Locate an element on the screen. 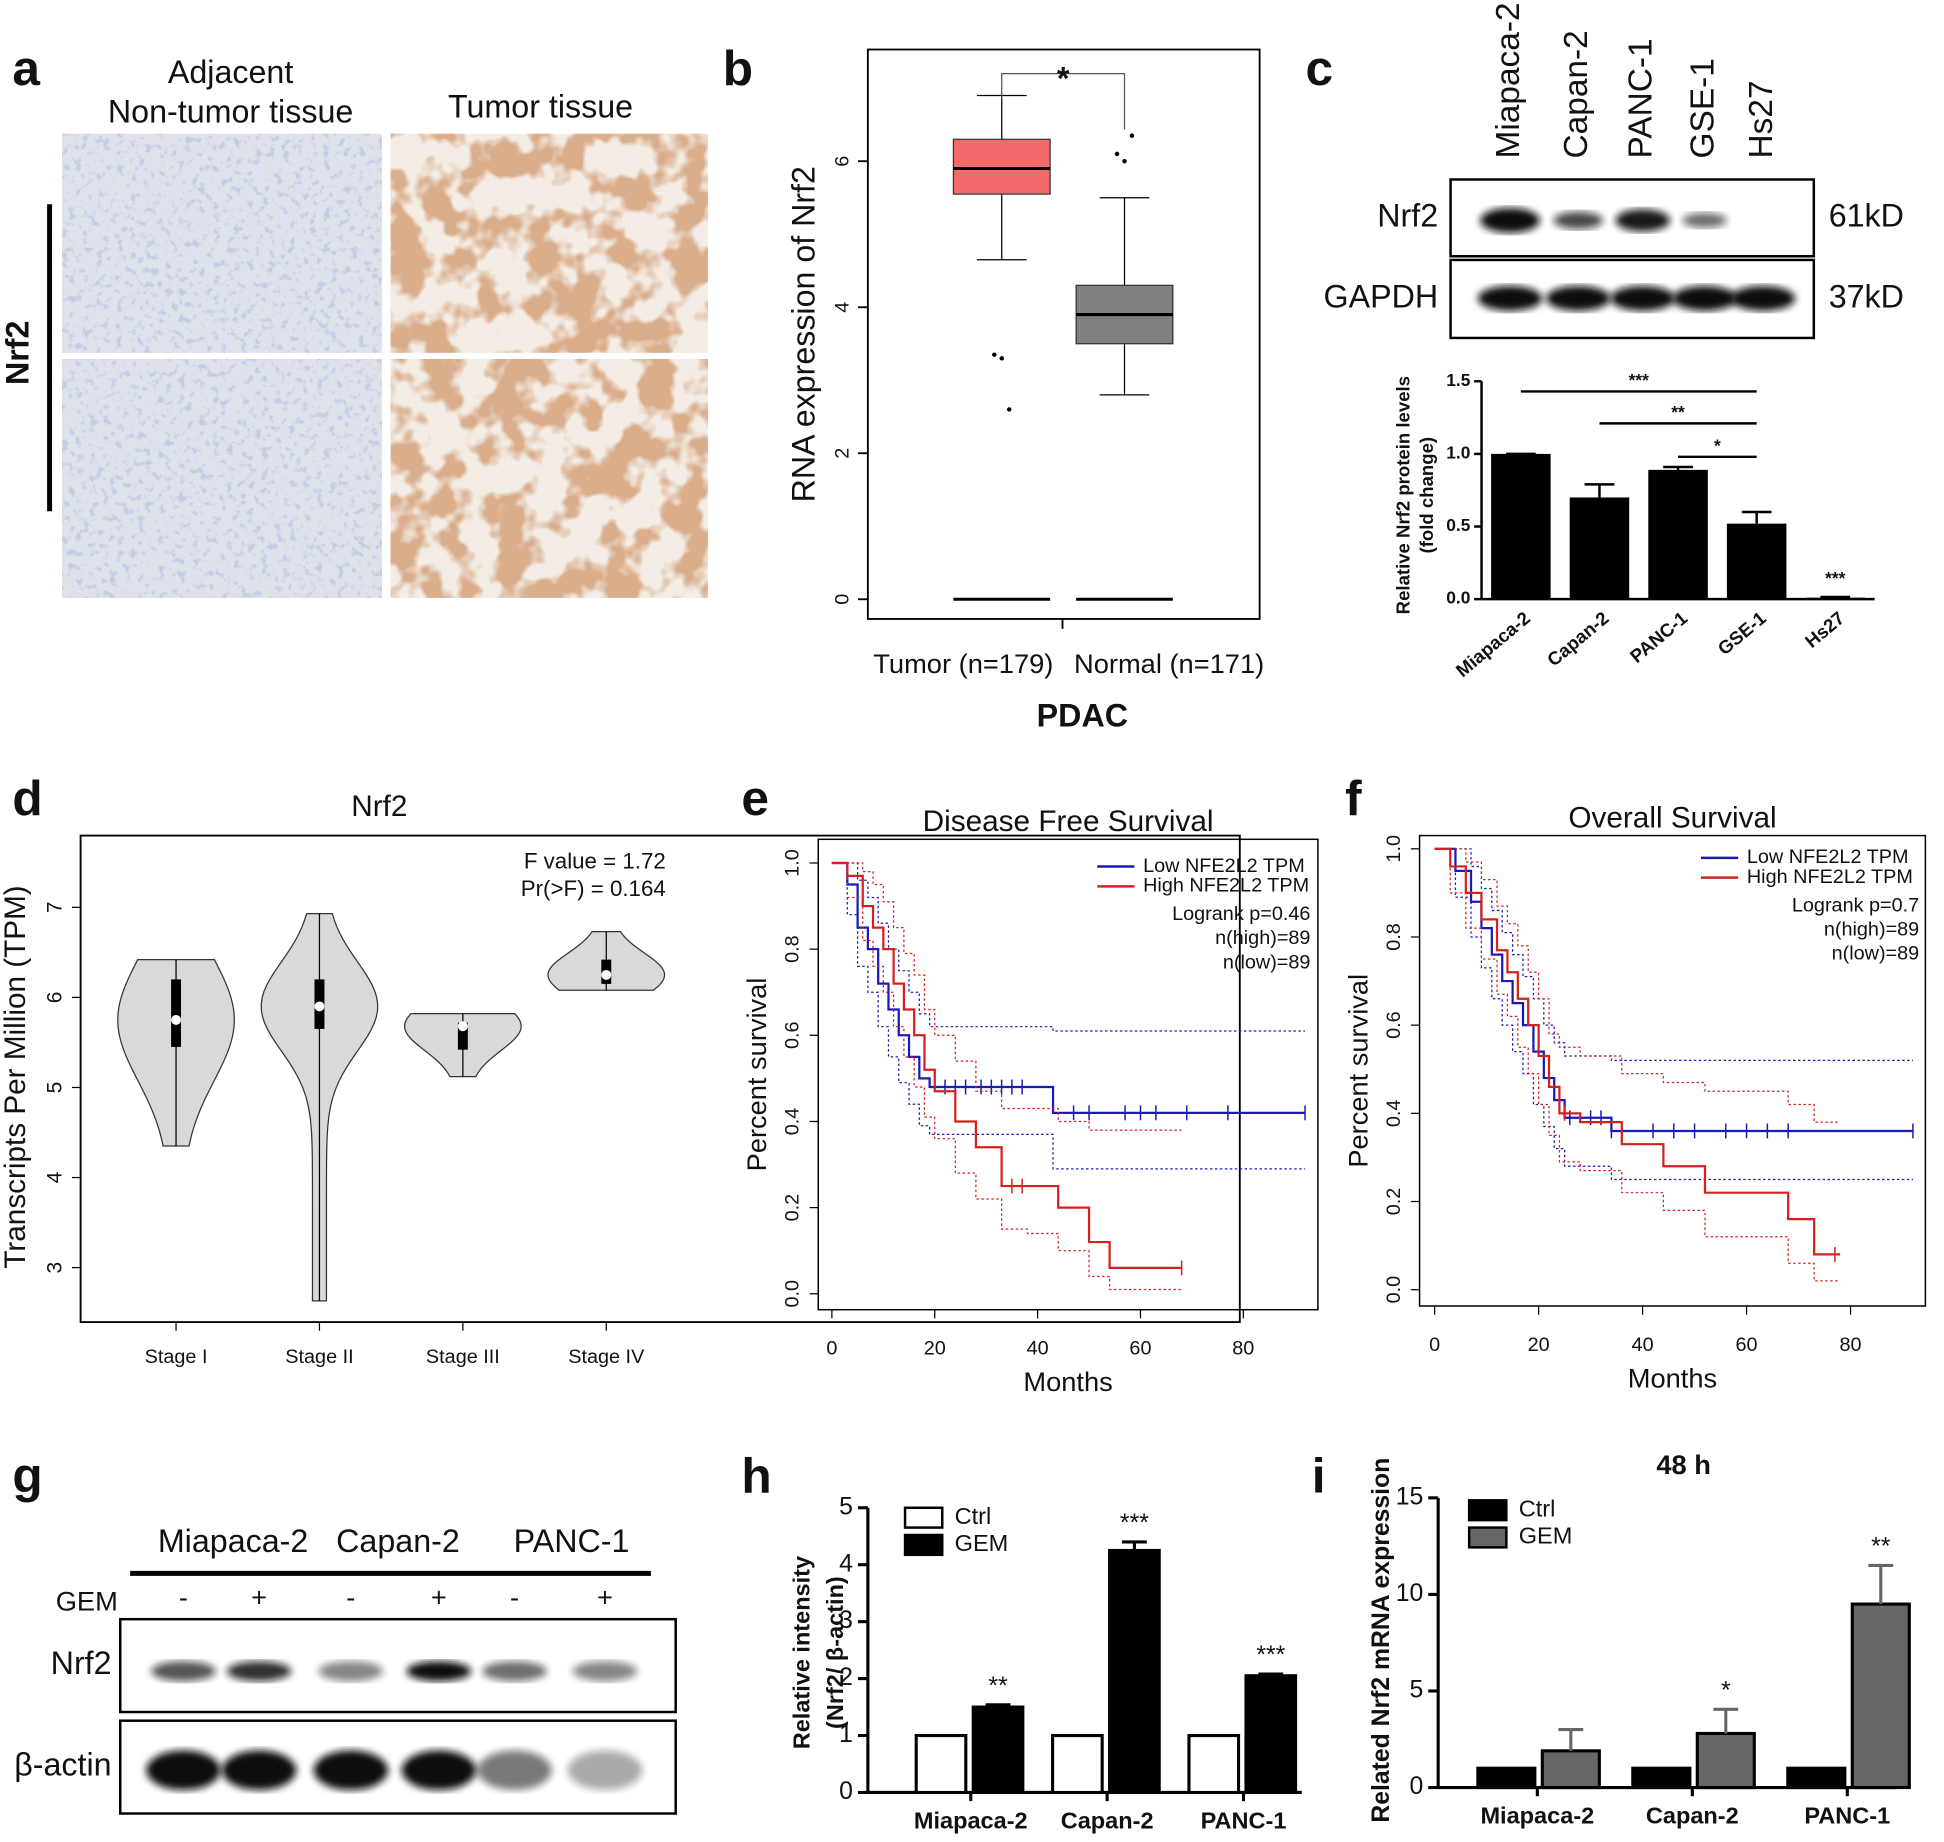 This screenshot has width=1944, height=1842. blot-row-label: Nrf2 is located at coordinates (1407, 215).